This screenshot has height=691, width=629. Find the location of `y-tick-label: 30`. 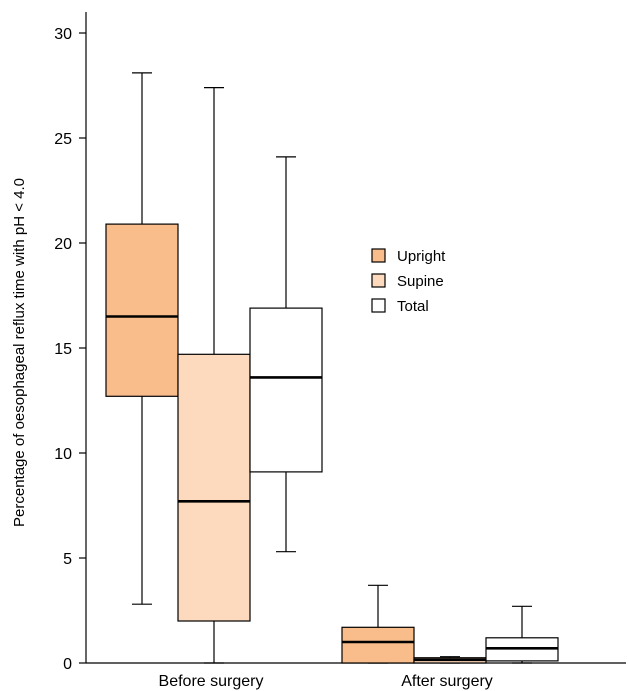

y-tick-label: 30 is located at coordinates (63, 34).